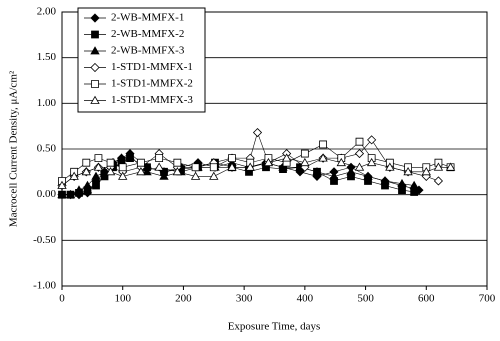  I want to click on legend-label: 1-STD1-MMFX-3, so click(152, 100).